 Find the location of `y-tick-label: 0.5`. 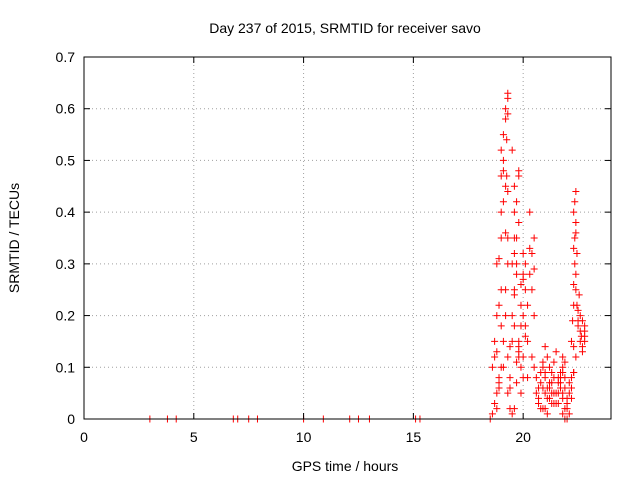

y-tick-label: 0.5 is located at coordinates (66, 160).